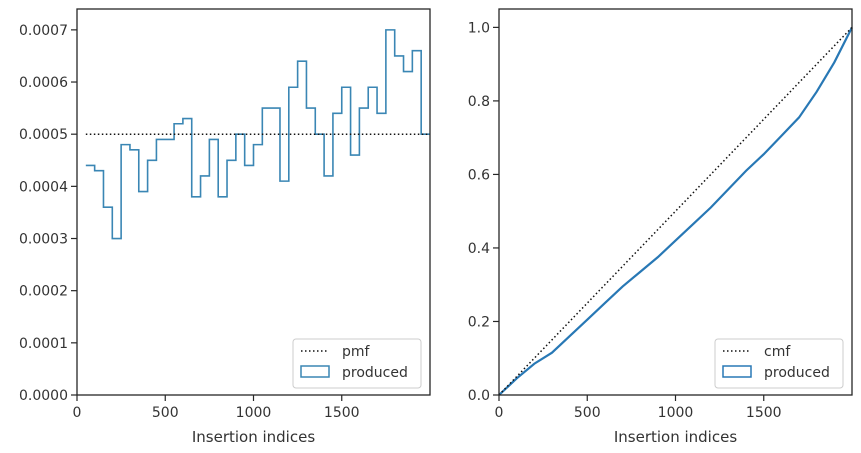 This screenshot has width=861, height=453. Describe the element at coordinates (737, 371) in the screenshot. I see `right-legend-produced-swatch` at that location.